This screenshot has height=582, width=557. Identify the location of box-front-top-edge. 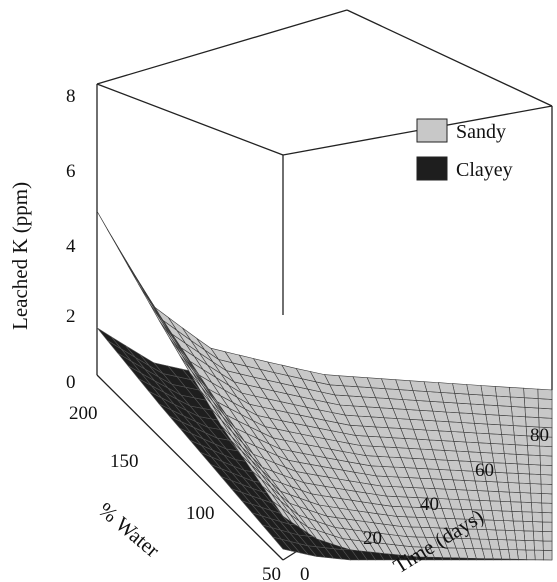
(190, 119).